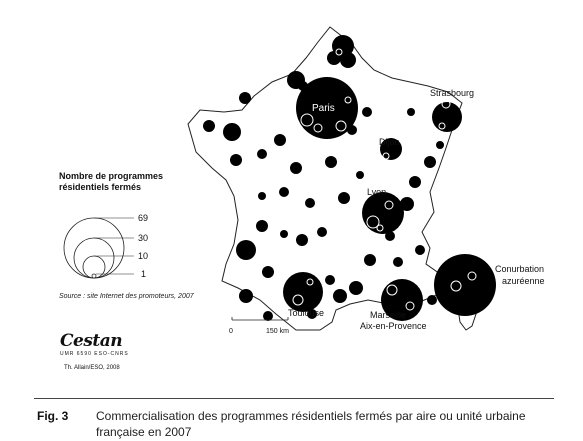  I want to click on cestan-logo: Cestan, so click(91, 341).